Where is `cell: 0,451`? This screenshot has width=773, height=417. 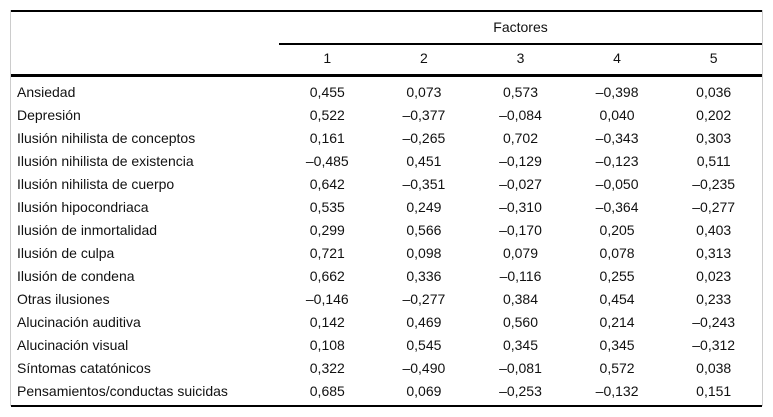
cell: 0,451 is located at coordinates (424, 160).